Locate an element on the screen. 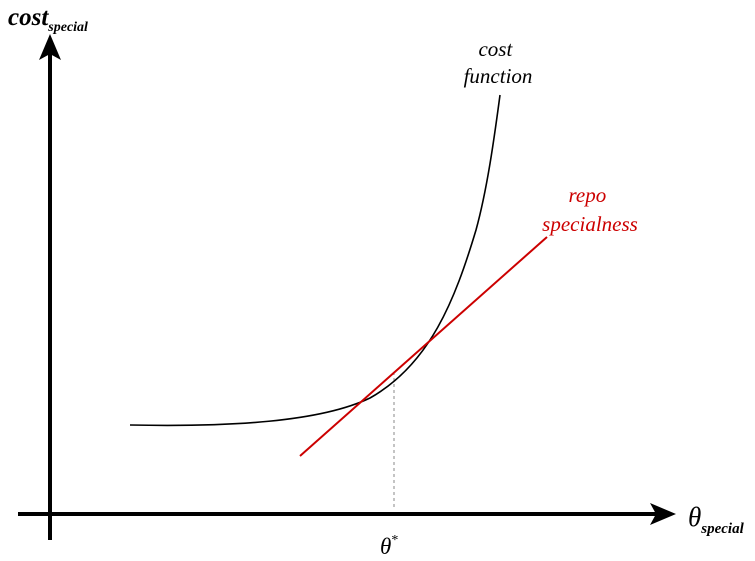  cost-function-label-line1: cost is located at coordinates (495, 49).